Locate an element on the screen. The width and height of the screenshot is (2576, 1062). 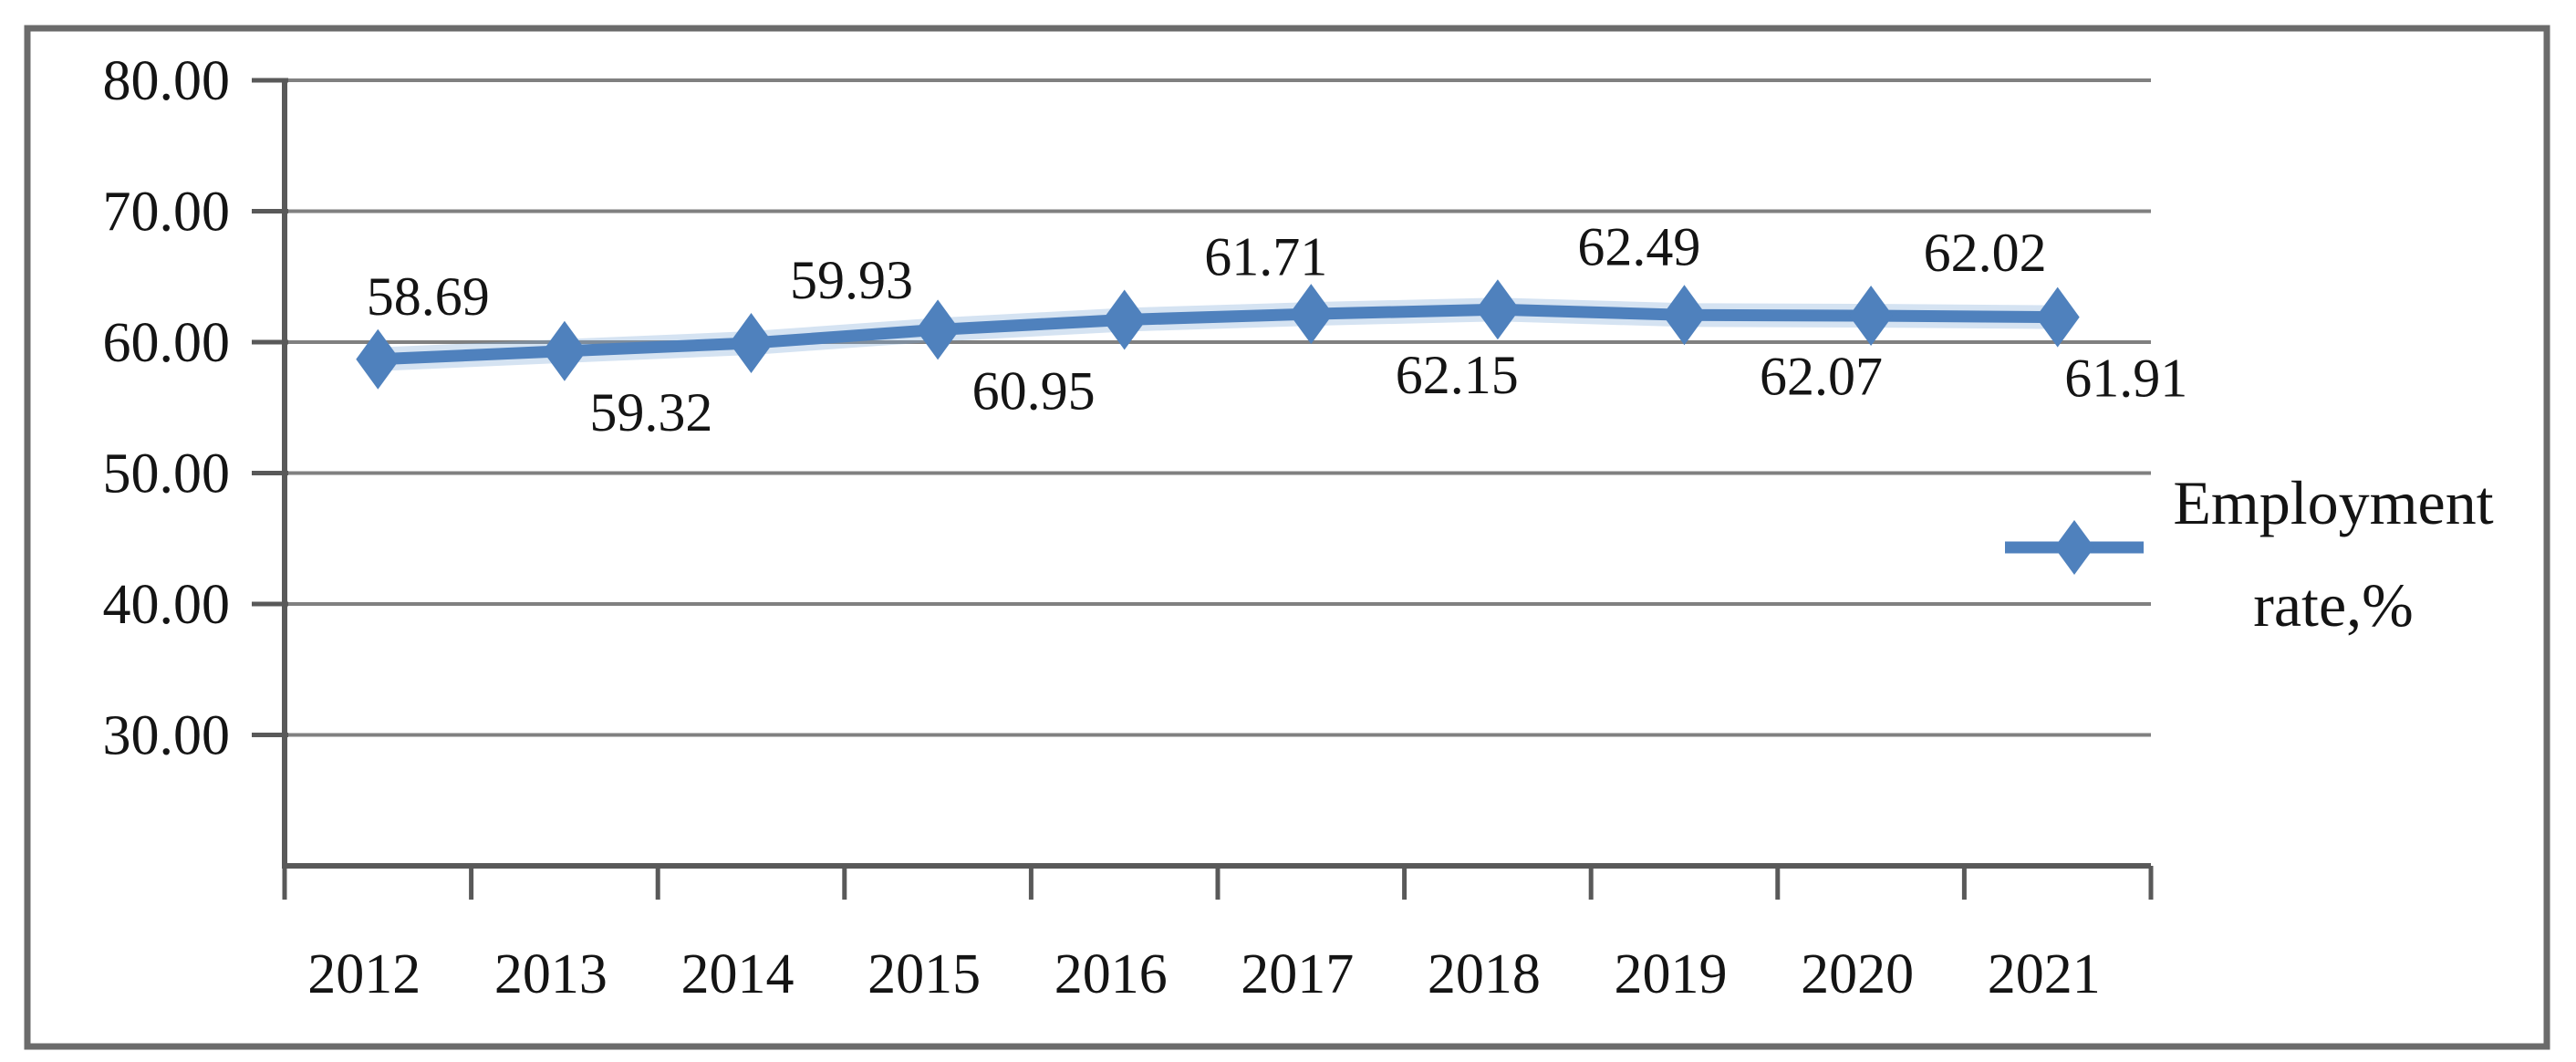
data-label-2016: 61.71 is located at coordinates (1265, 256).